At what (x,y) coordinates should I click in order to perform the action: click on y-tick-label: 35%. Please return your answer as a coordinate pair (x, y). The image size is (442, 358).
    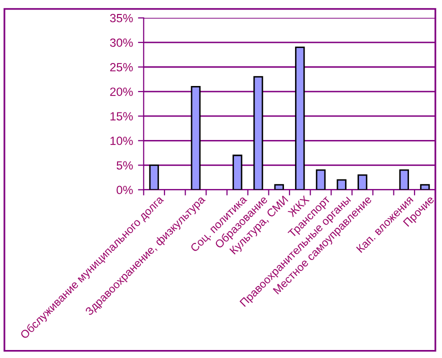
    Looking at the image, I should click on (121, 18).